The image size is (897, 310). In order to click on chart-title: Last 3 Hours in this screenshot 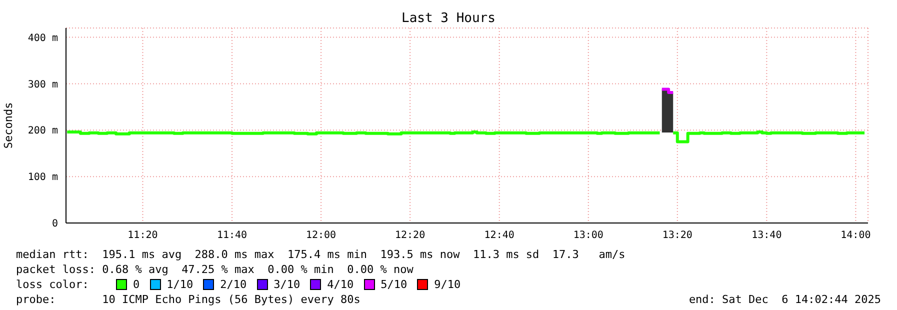, I will do `click(448, 18)`.